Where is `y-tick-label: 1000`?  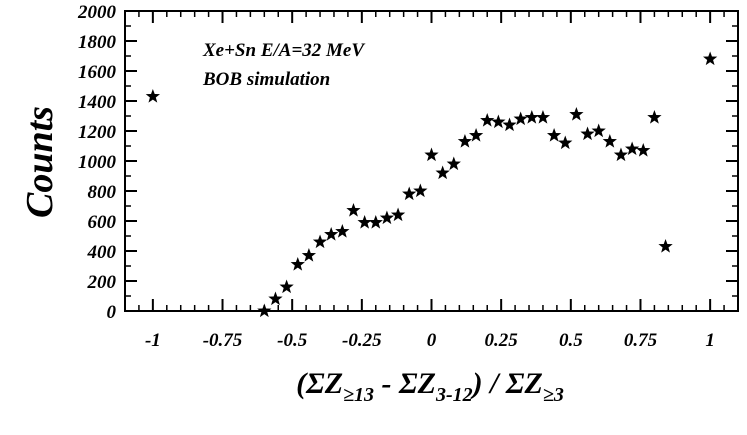
y-tick-label: 1000 is located at coordinates (97, 162).